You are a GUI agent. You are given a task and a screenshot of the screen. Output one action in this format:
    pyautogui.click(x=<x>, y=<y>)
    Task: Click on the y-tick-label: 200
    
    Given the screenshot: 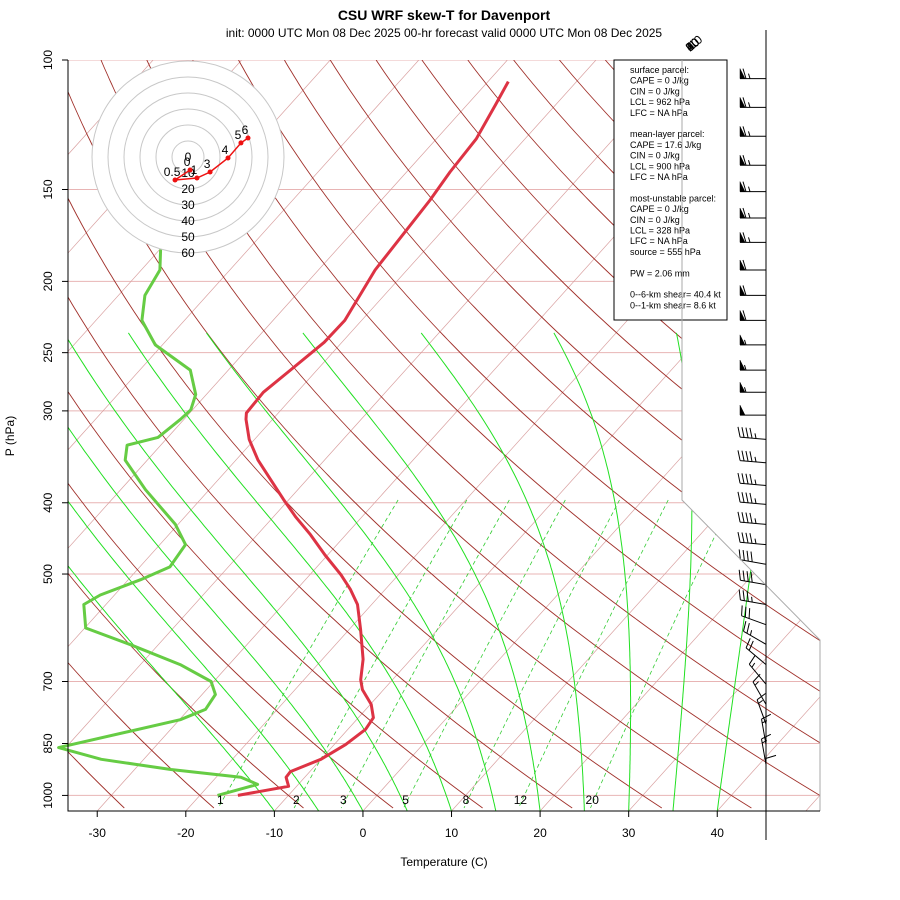 What is the action you would take?
    pyautogui.click(x=48, y=281)
    